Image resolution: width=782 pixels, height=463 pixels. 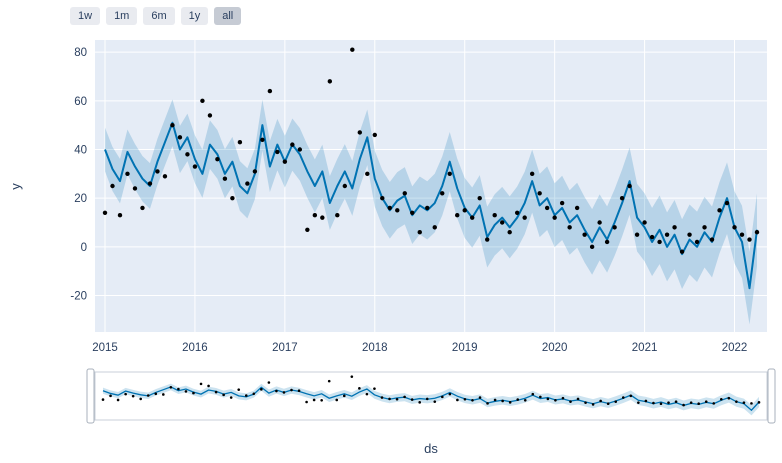 I want to click on svg-text: -20, so click(x=78, y=297).